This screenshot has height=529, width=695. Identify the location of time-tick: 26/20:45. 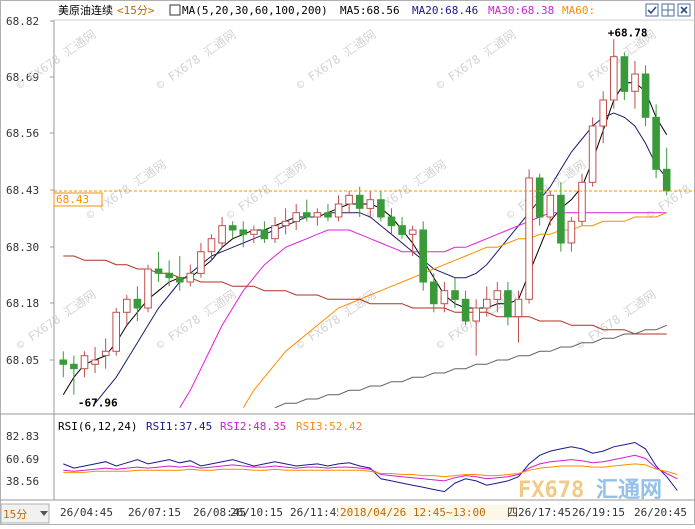
(660, 512).